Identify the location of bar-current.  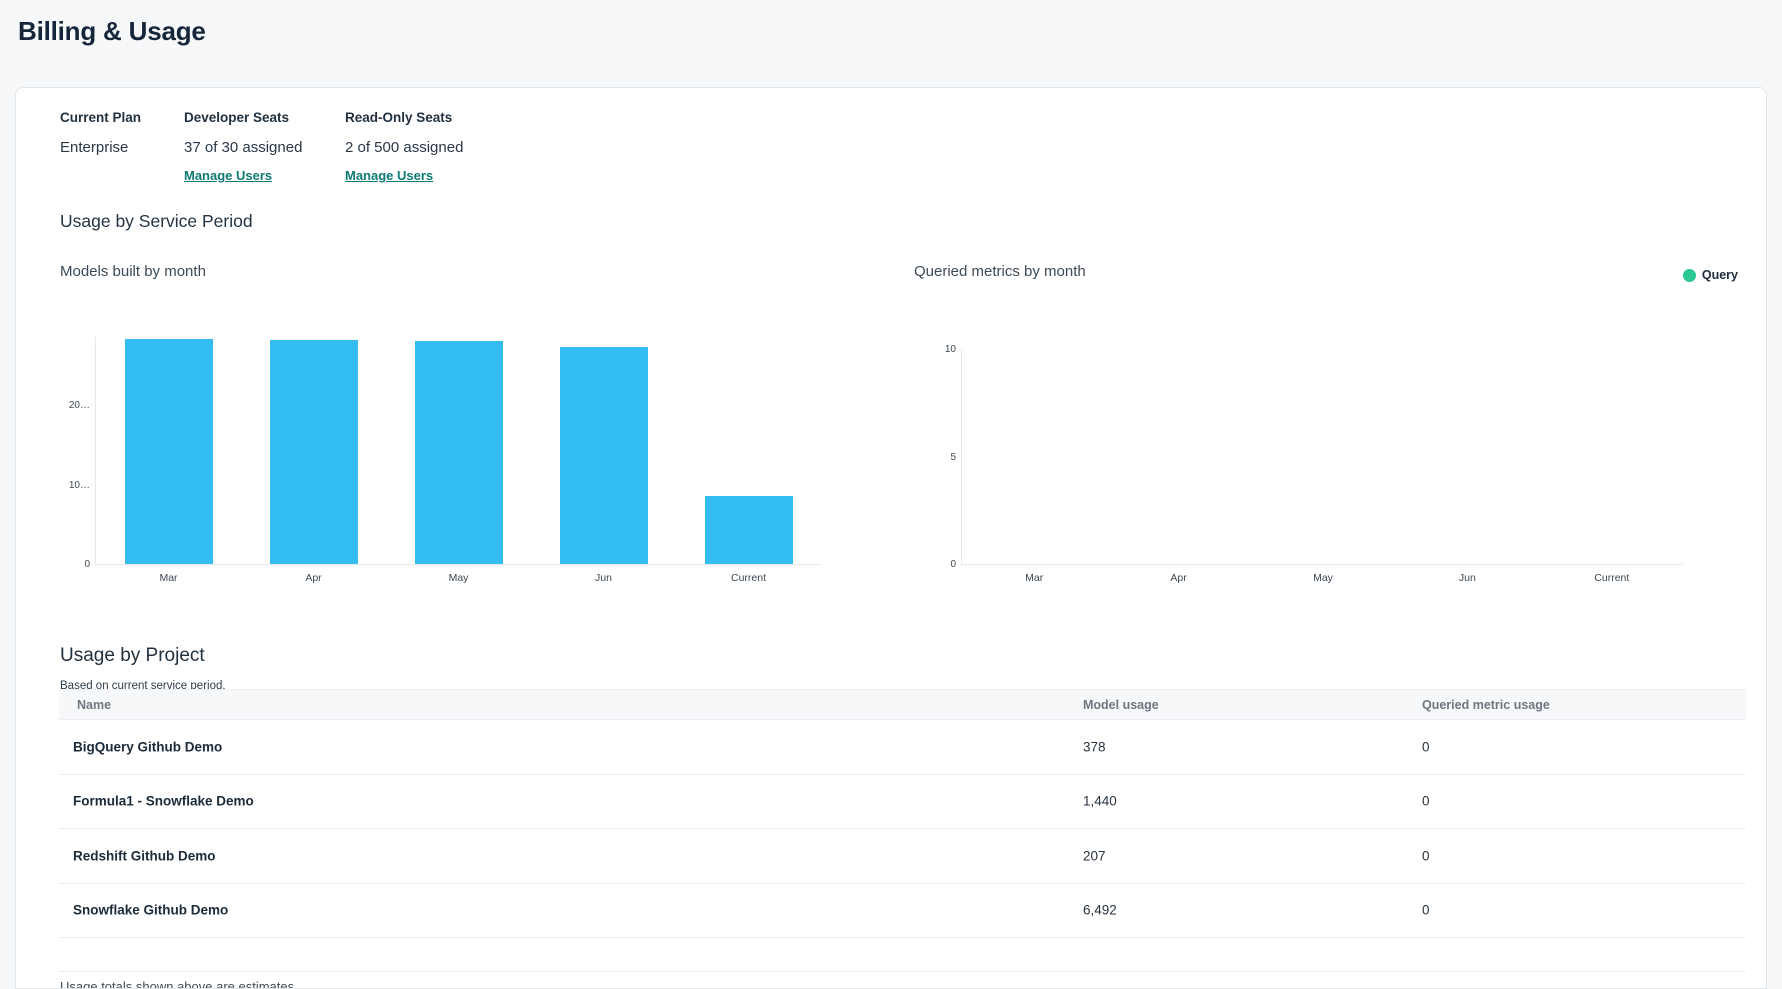
(748, 529).